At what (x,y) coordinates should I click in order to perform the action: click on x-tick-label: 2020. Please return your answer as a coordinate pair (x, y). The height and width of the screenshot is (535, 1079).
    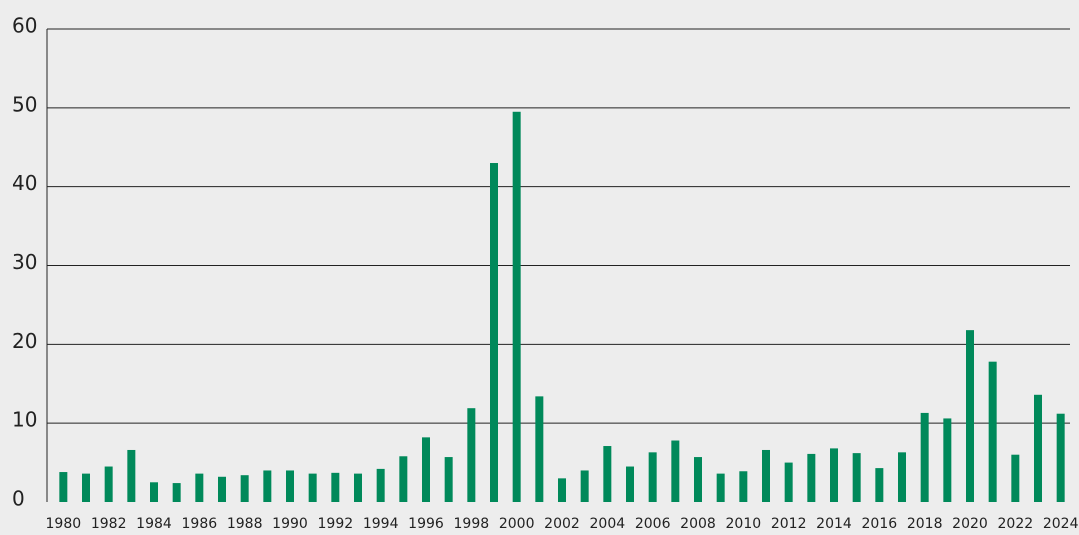
    Looking at the image, I should click on (970, 524).